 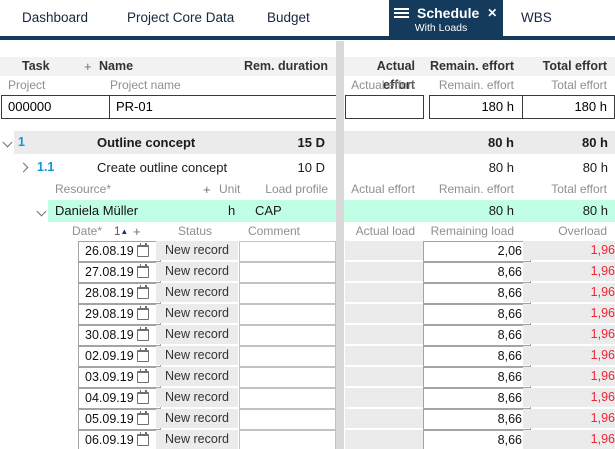 What do you see at coordinates (88, 66) in the screenshot?
I see `add-column-button: +` at bounding box center [88, 66].